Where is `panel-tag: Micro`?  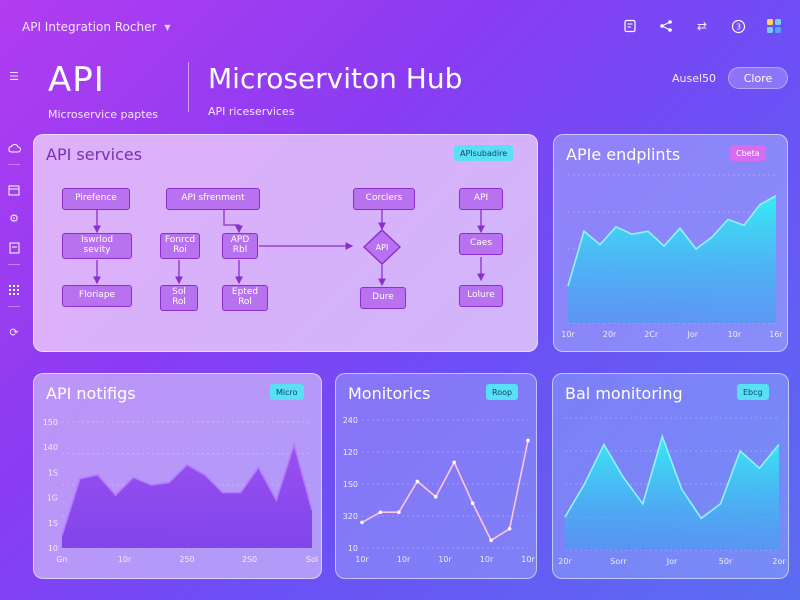
panel-tag: Micro is located at coordinates (287, 392).